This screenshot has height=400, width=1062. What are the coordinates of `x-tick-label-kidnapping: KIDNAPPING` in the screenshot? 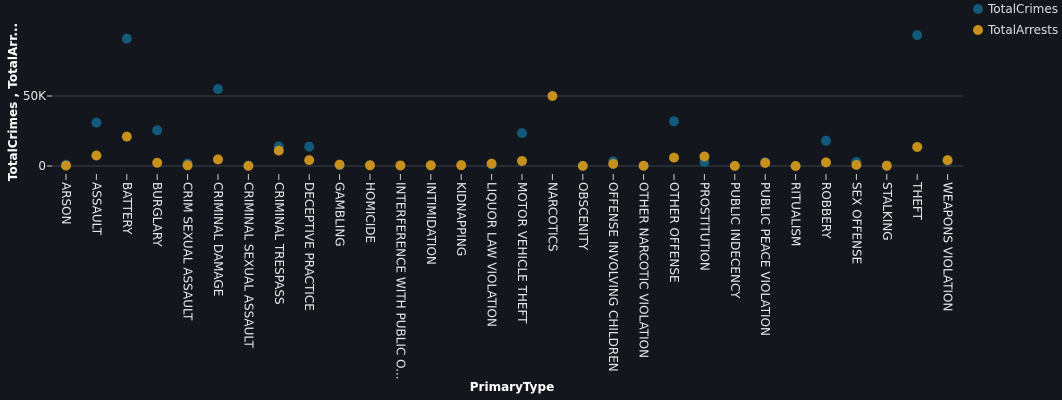 It's located at (461, 219).